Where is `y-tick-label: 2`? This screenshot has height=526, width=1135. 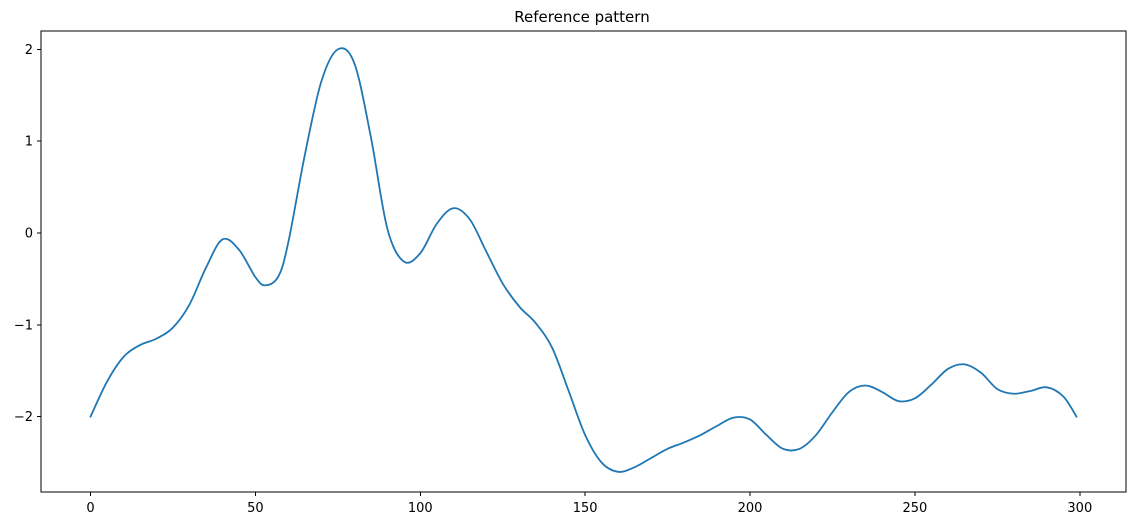 y-tick-label: 2 is located at coordinates (29, 50).